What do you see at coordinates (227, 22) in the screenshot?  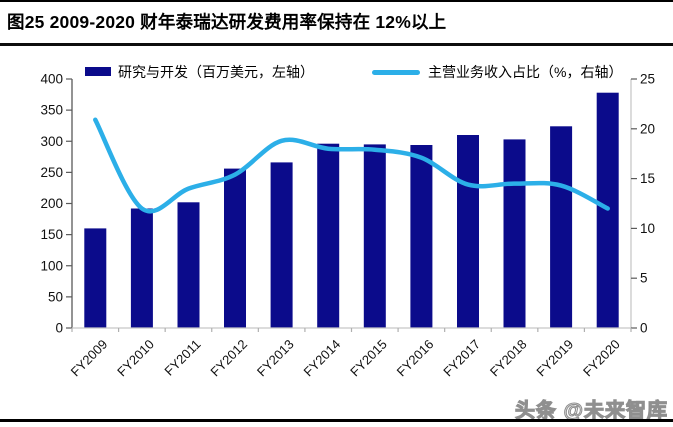 I see `figure-title: 图25 2009-2020 财年泰瑞达研发费用率保持在 12%以上` at bounding box center [227, 22].